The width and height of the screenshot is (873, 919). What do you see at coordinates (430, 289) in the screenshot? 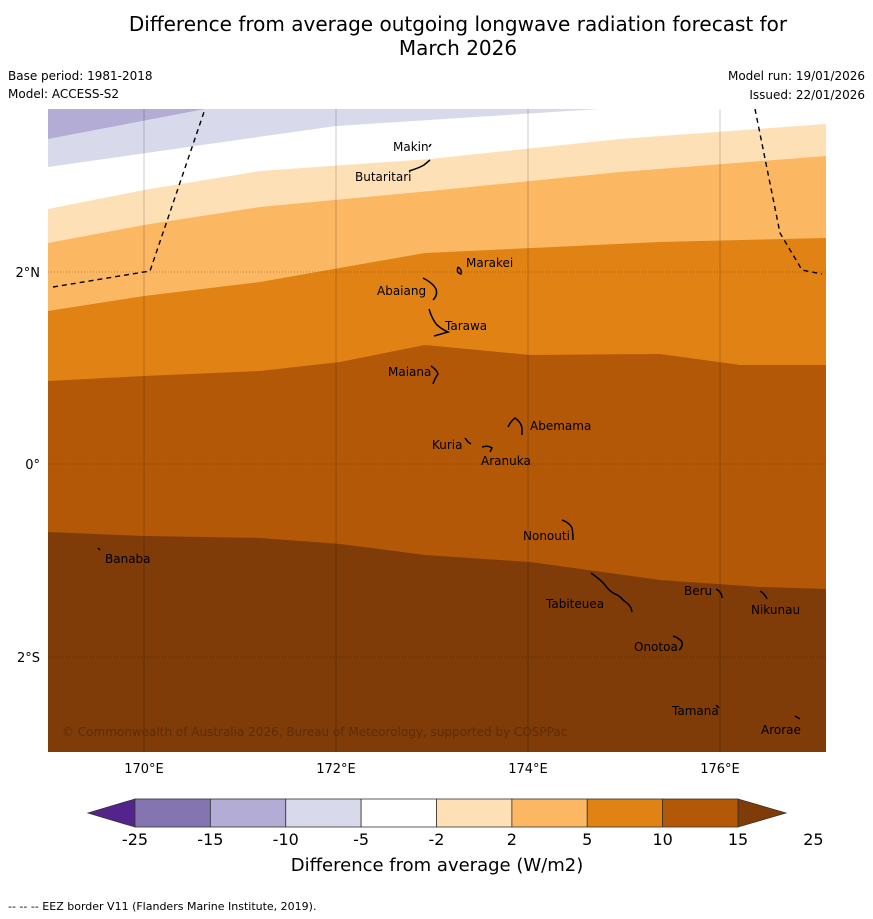
I see `atoll-abaiang` at bounding box center [430, 289].